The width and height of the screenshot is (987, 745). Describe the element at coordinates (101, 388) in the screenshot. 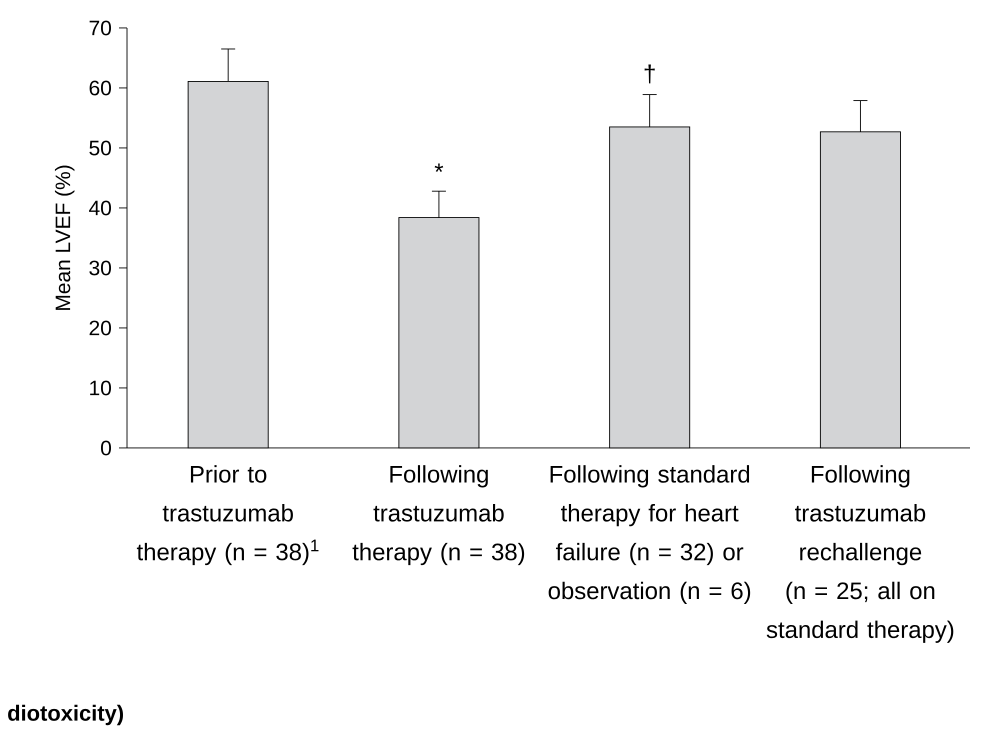

I see `y-tick-label: 10` at that location.